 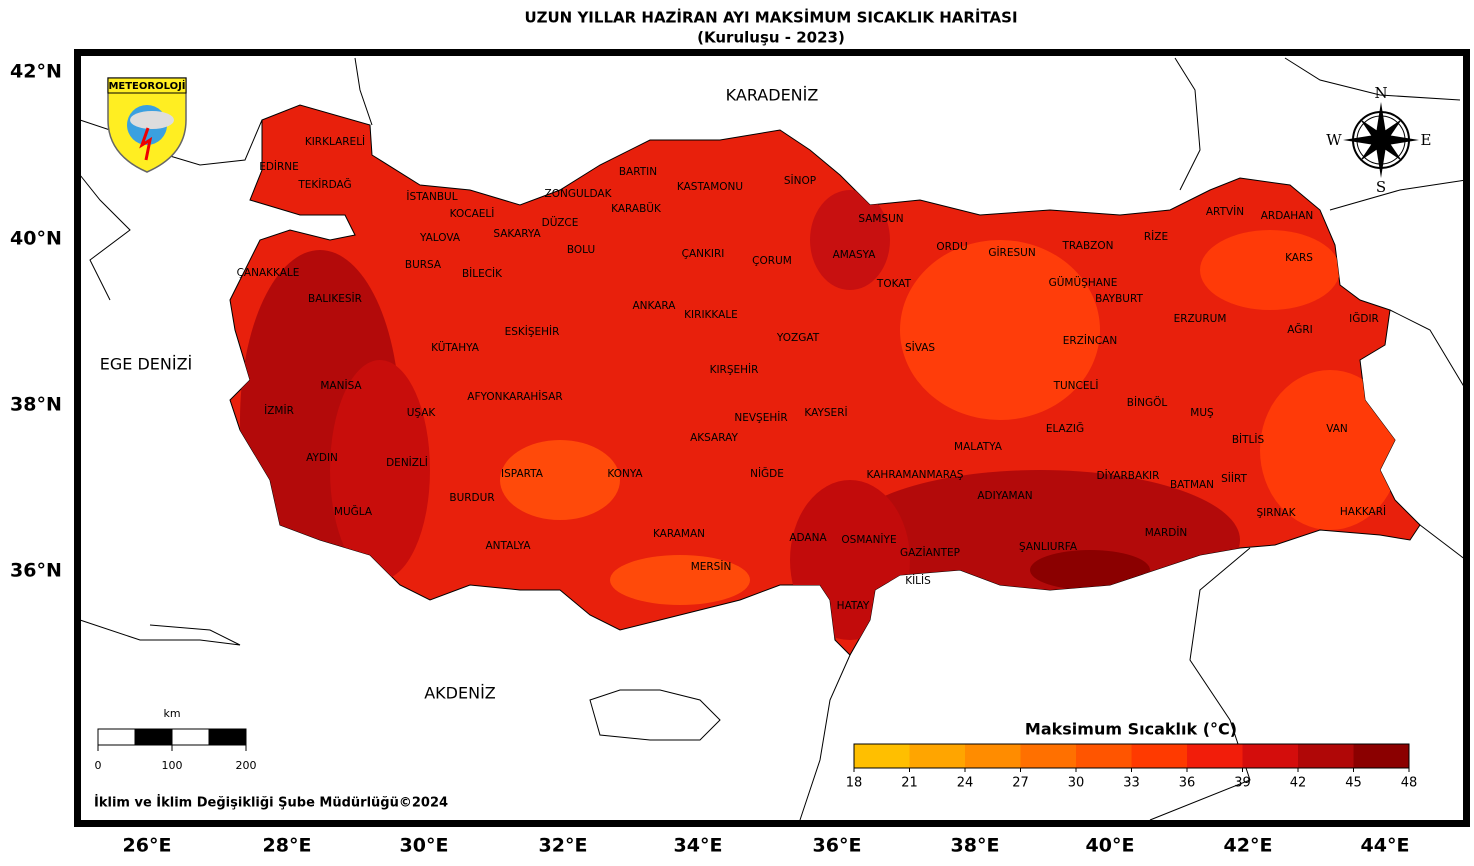 What do you see at coordinates (772, 95) in the screenshot?
I see `sea-label: KARADENİZ` at bounding box center [772, 95].